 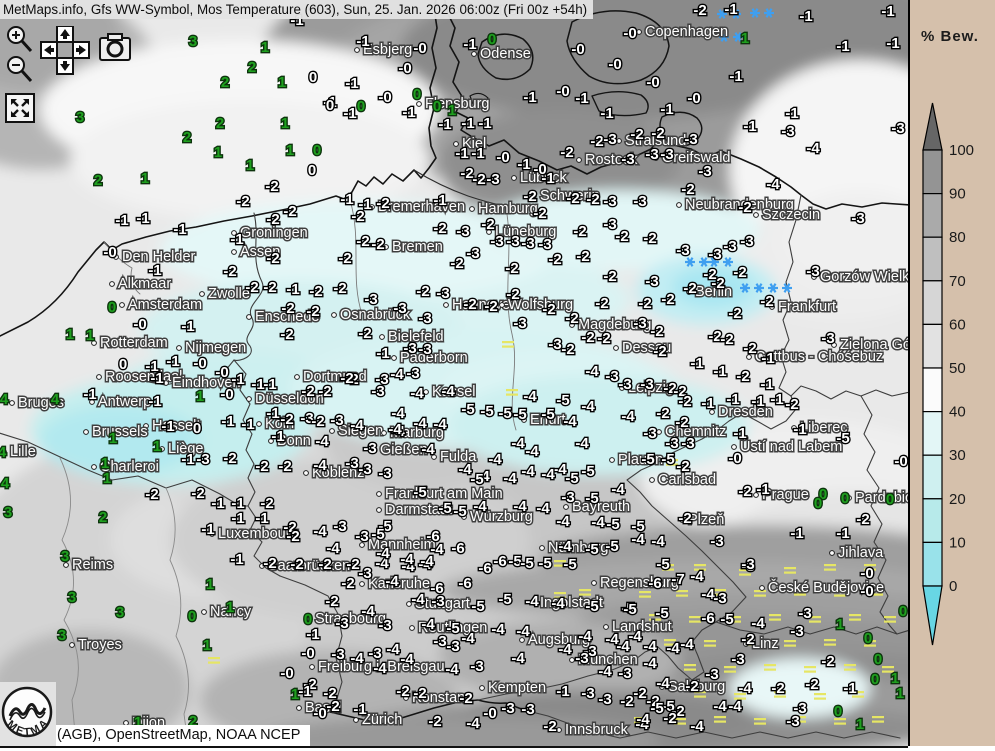 I want to click on legend-title: % Bew., so click(x=950, y=36).